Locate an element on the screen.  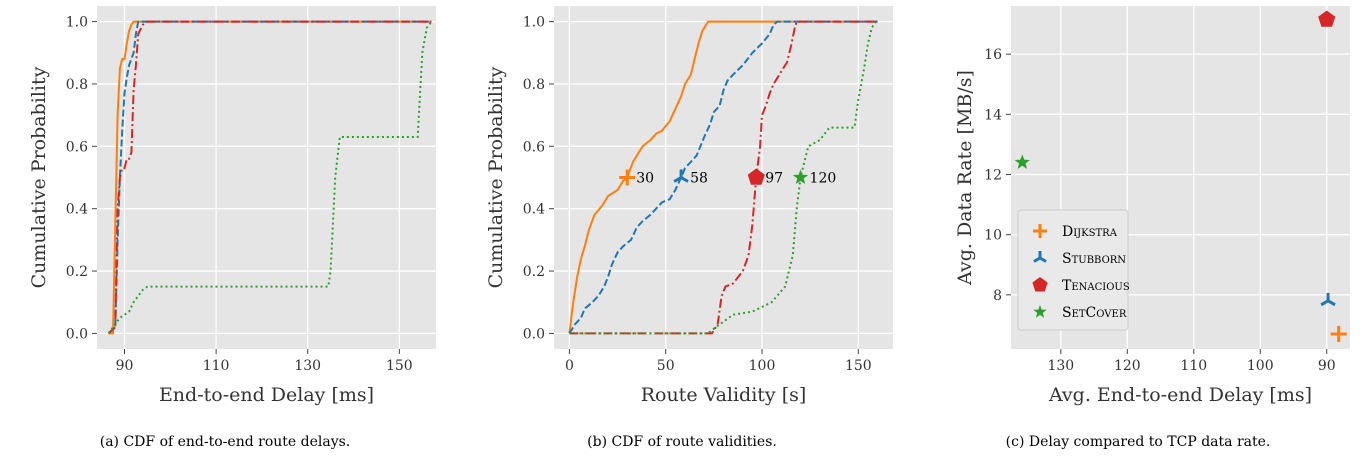
y-tick-label: 16 is located at coordinates (993, 55).